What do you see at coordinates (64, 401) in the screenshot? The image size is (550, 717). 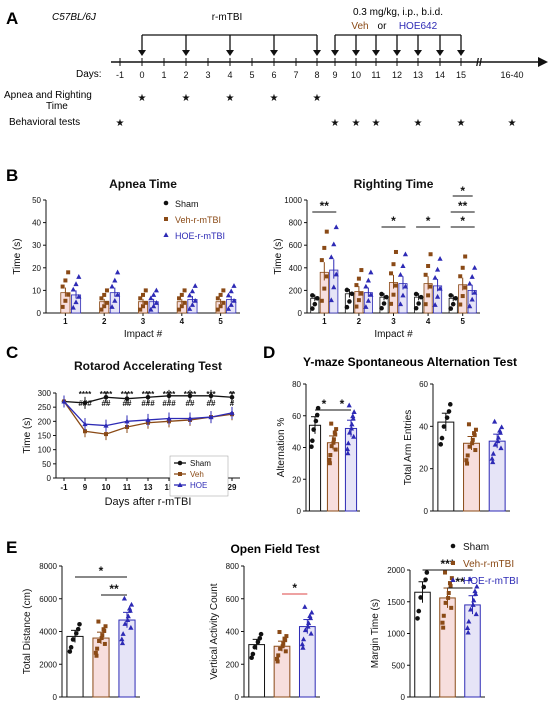 I see `series-point` at bounding box center [64, 401].